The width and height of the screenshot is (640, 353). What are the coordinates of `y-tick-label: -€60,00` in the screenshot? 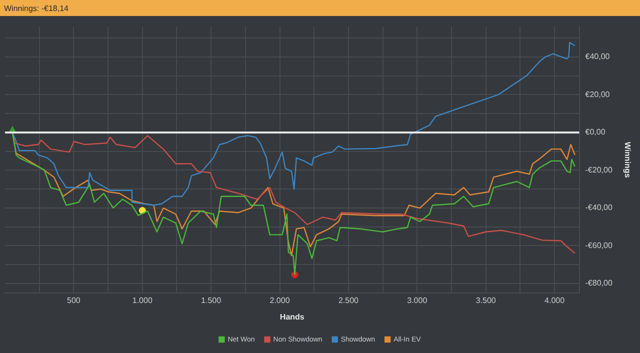 It's located at (599, 245).